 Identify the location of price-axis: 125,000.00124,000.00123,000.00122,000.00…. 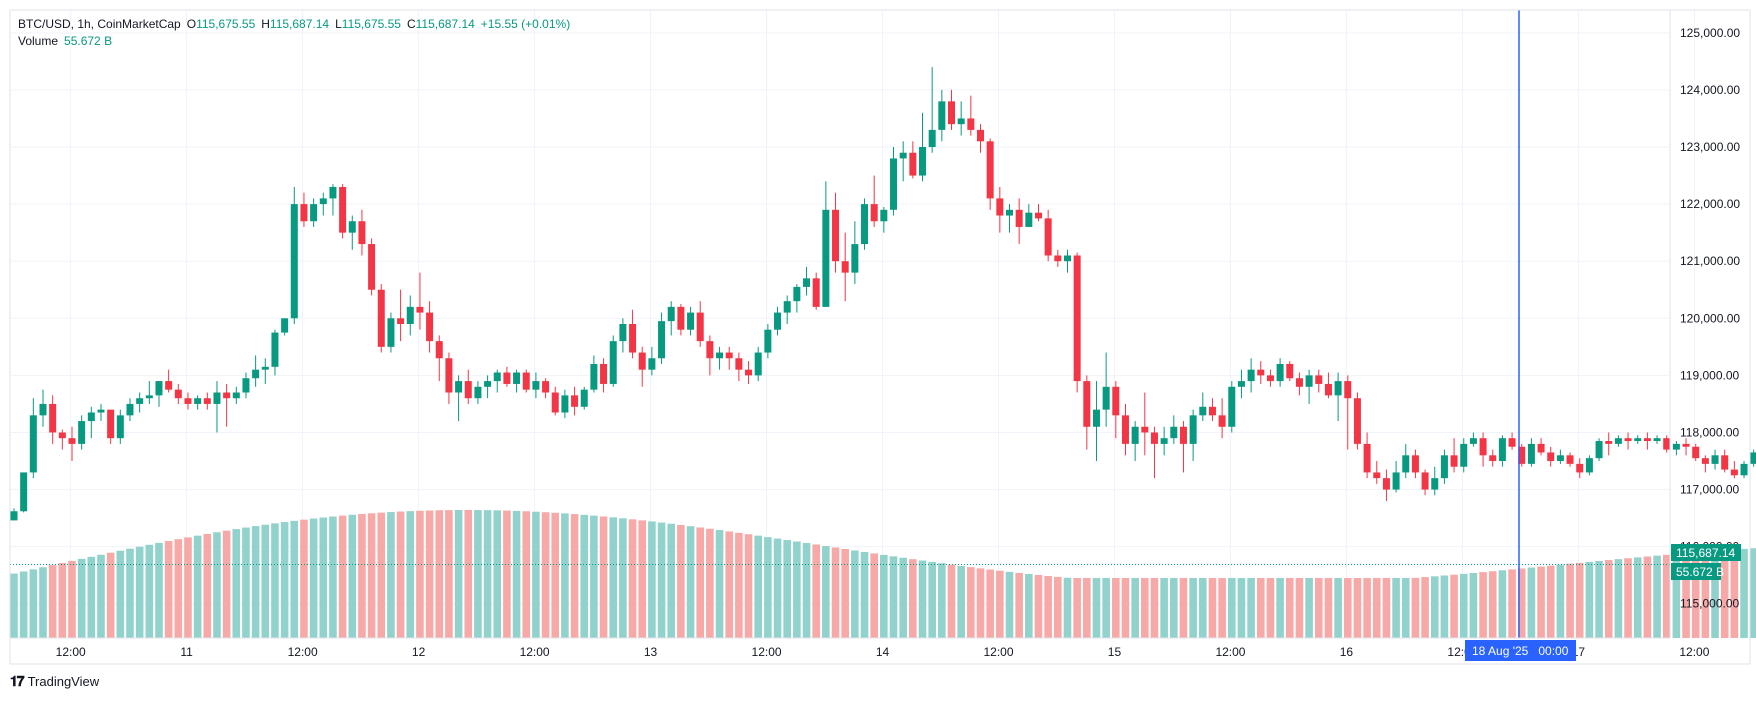
(1710, 318).